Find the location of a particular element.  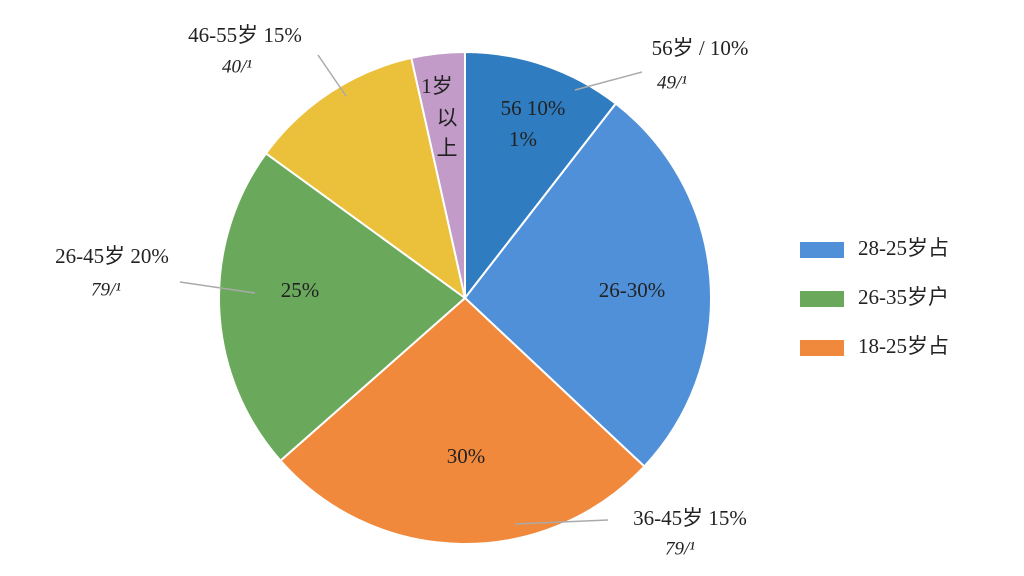

callout-sublabel: 49/¹ is located at coordinates (672, 82).